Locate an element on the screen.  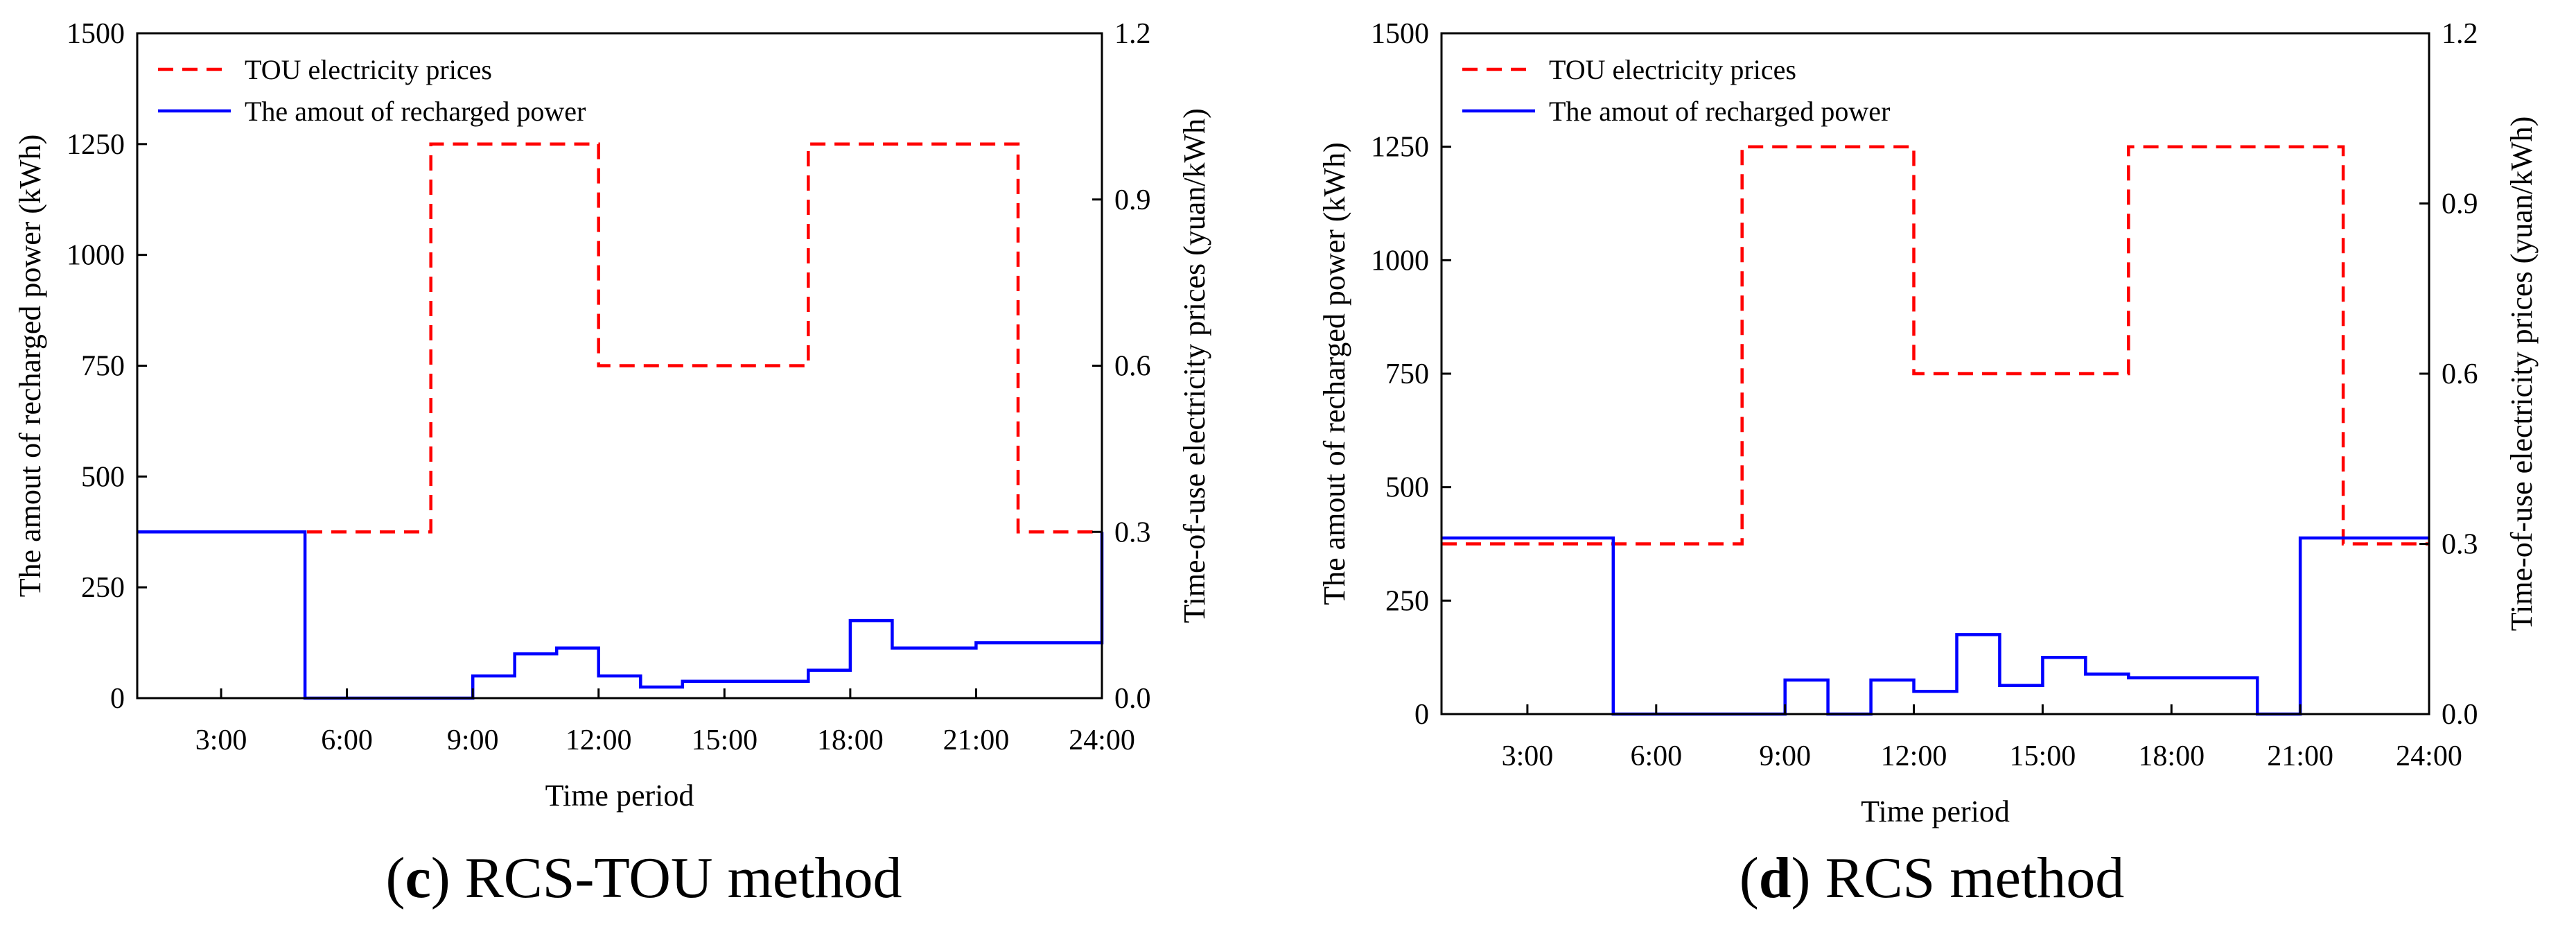
caption-panel-d: (d) RCS method is located at coordinates (1932, 878).